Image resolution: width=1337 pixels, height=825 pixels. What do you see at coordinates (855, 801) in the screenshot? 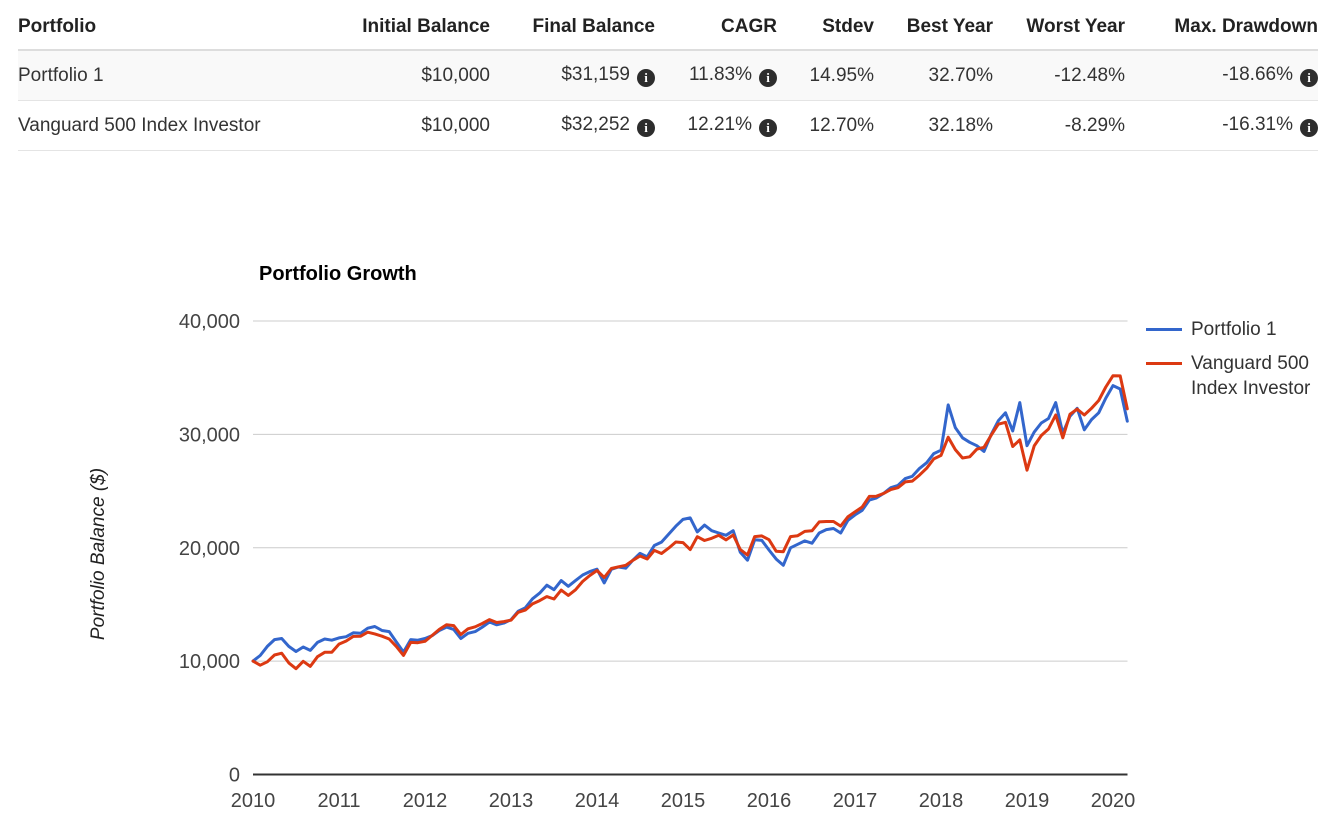
I see `x-tick-label: 2017` at bounding box center [855, 801].